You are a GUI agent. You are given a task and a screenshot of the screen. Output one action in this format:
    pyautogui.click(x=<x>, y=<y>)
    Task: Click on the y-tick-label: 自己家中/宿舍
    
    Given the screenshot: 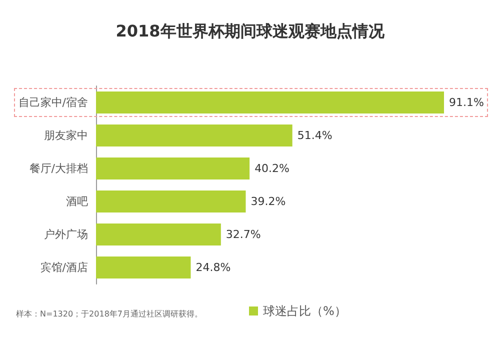 What is the action you would take?
    pyautogui.click(x=53, y=102)
    